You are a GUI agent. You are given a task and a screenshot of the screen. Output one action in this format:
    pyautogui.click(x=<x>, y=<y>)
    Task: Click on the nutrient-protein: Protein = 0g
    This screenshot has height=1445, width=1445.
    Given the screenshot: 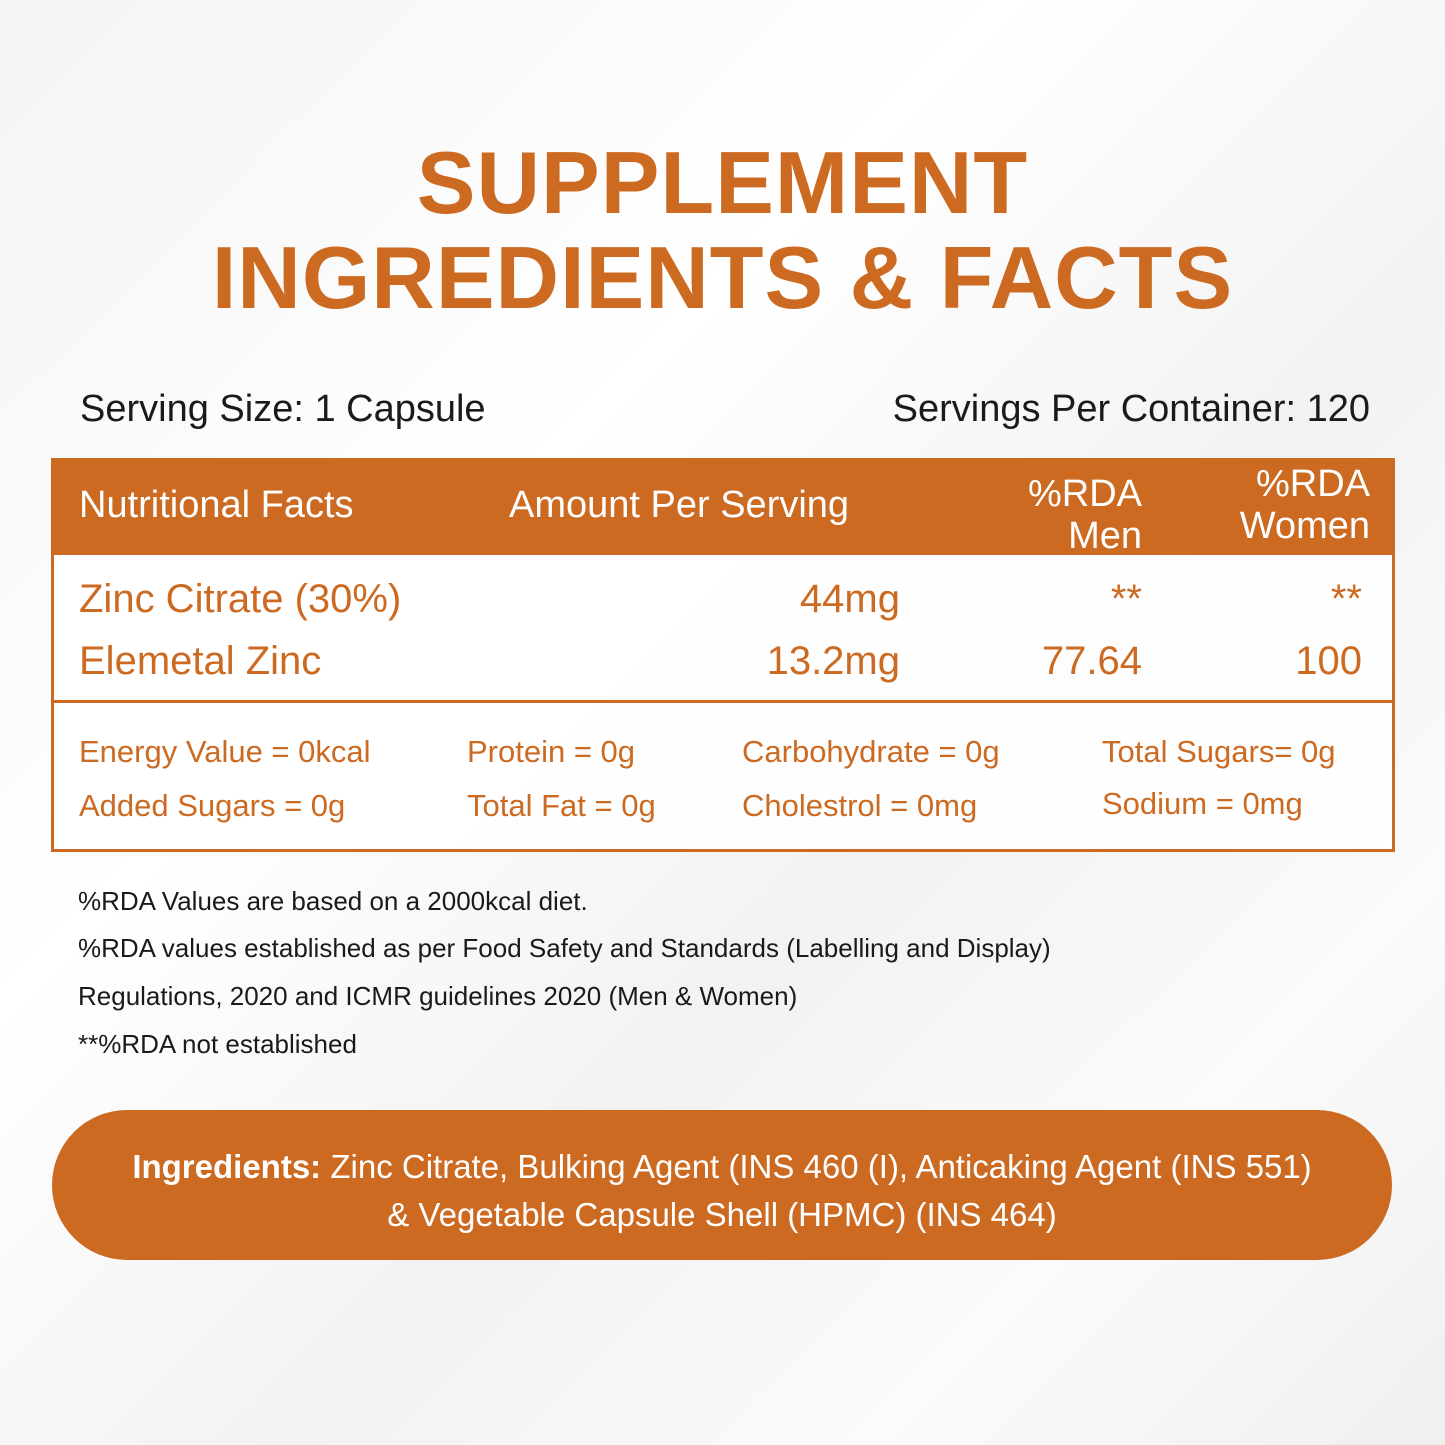 What is the action you would take?
    pyautogui.click(x=551, y=751)
    